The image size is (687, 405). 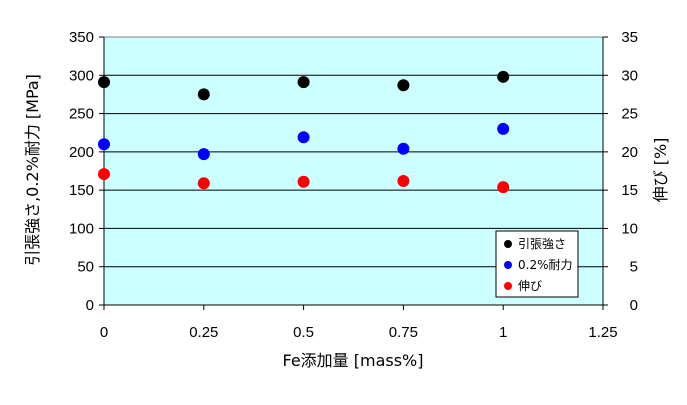 I want to click on legend-label: 引張強さ, so click(x=542, y=244).